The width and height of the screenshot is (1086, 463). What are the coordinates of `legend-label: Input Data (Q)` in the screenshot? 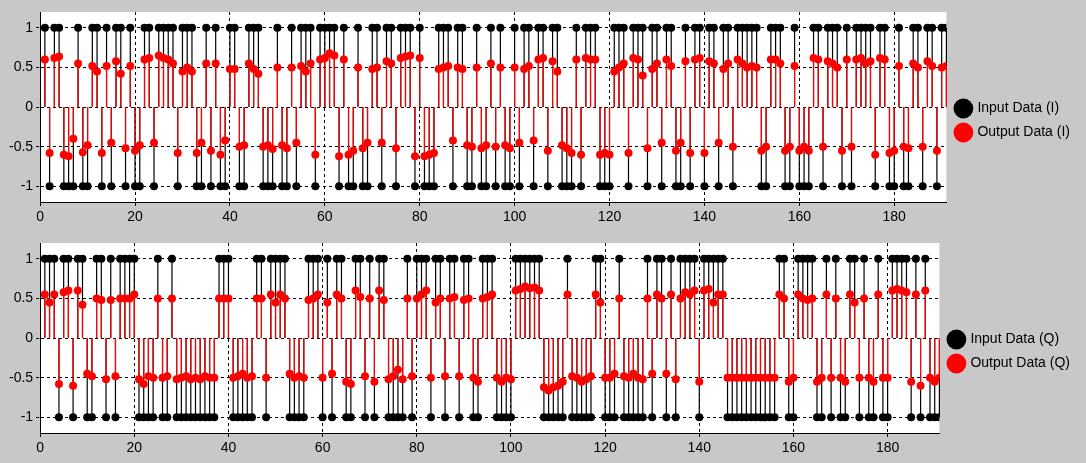 It's located at (1015, 338).